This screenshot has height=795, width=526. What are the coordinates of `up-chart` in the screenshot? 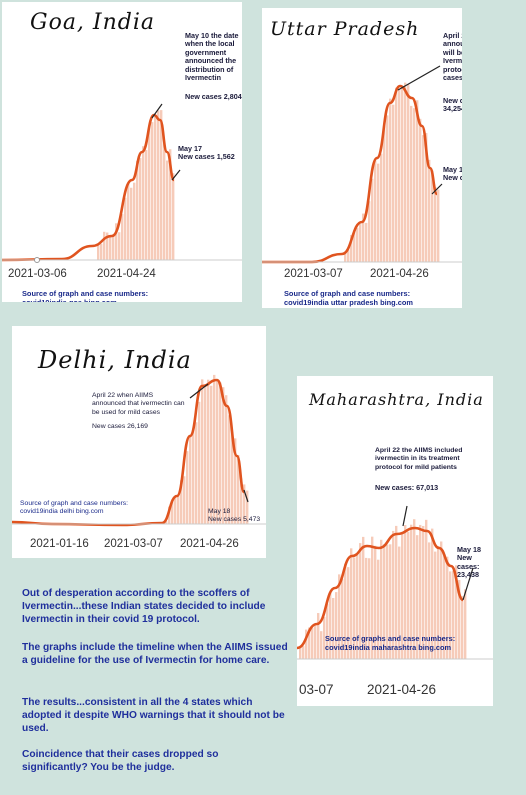 It's located at (362, 164).